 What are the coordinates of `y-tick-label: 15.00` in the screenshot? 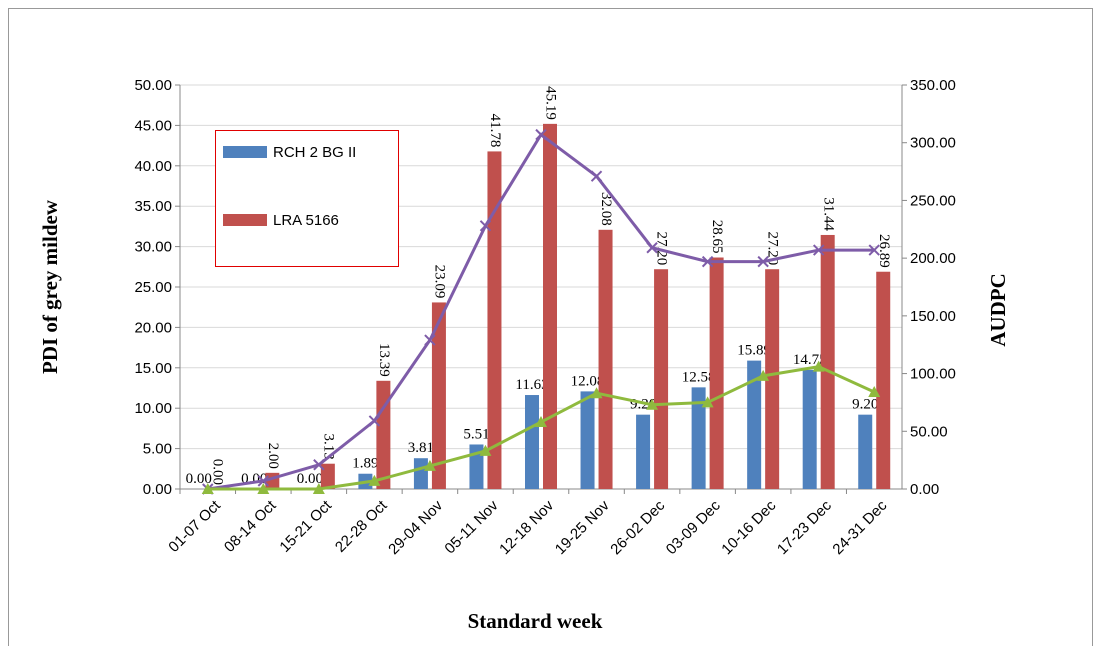 It's located at (153, 368).